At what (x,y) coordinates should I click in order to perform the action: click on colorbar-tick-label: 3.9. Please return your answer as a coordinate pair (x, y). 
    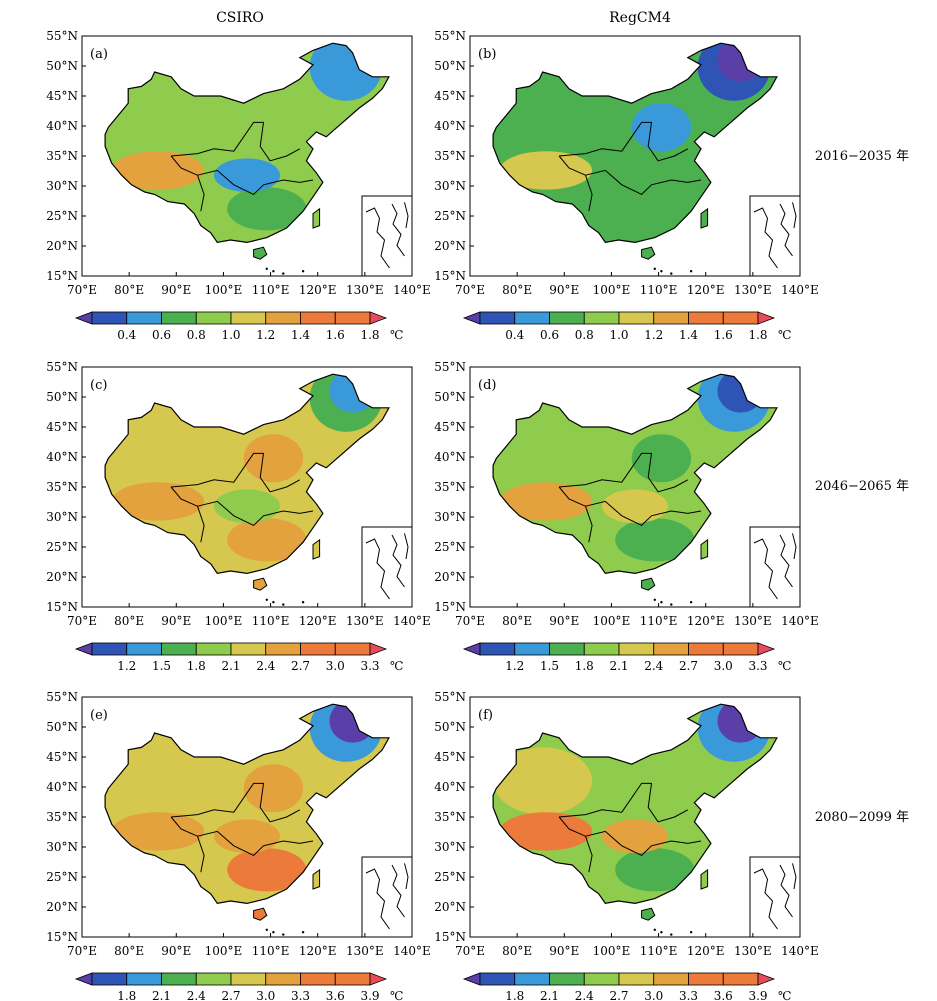
    Looking at the image, I should click on (757, 995).